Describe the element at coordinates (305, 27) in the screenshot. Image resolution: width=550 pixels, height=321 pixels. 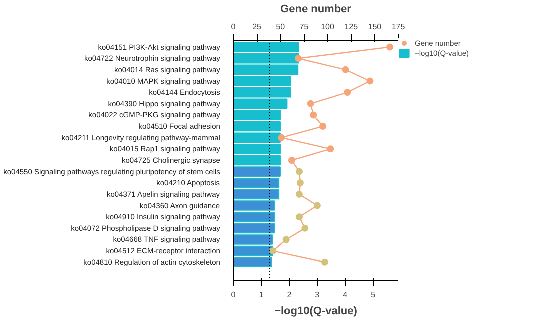
I see `x2-tick-label: 75` at that location.